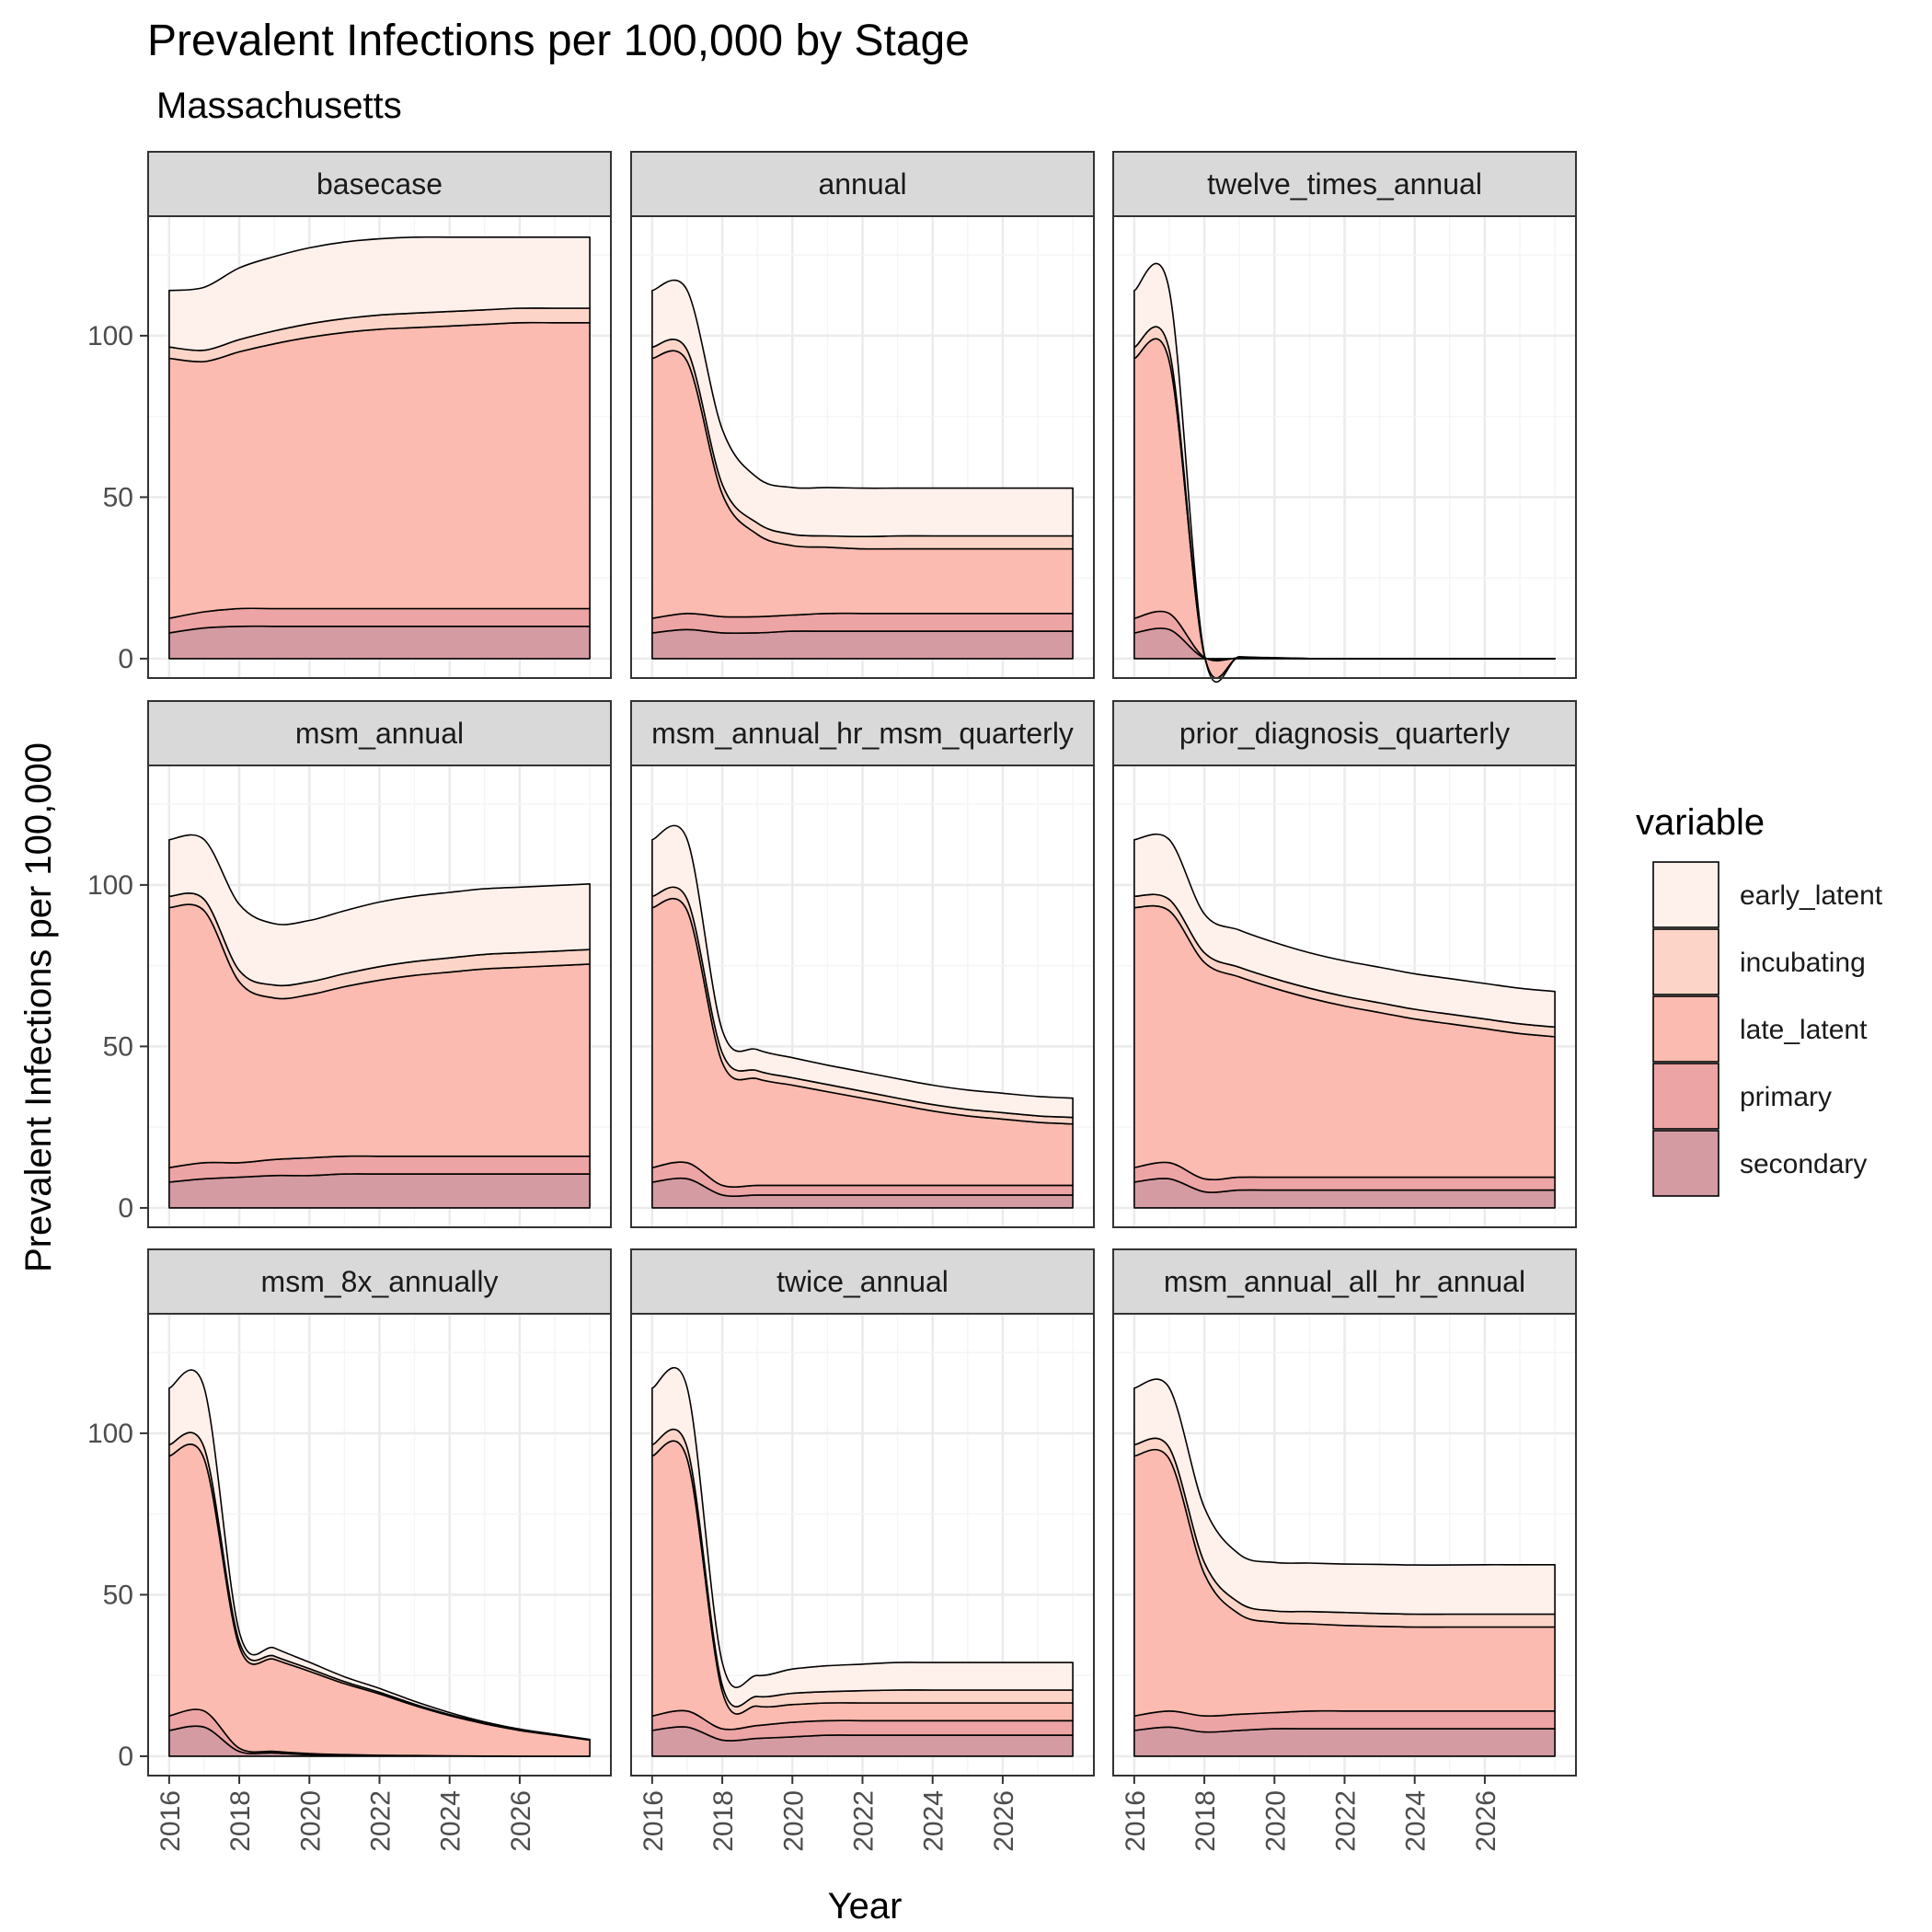 The image size is (1932, 1932). What do you see at coordinates (1803, 963) in the screenshot?
I see `legend-label-incubating: incubating` at bounding box center [1803, 963].